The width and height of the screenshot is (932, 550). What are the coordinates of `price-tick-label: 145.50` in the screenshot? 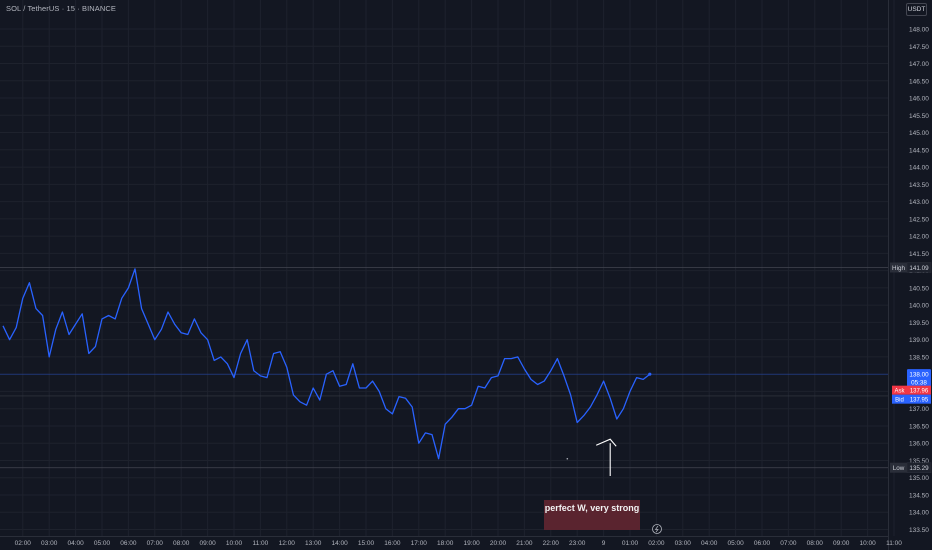 It's located at (919, 116).